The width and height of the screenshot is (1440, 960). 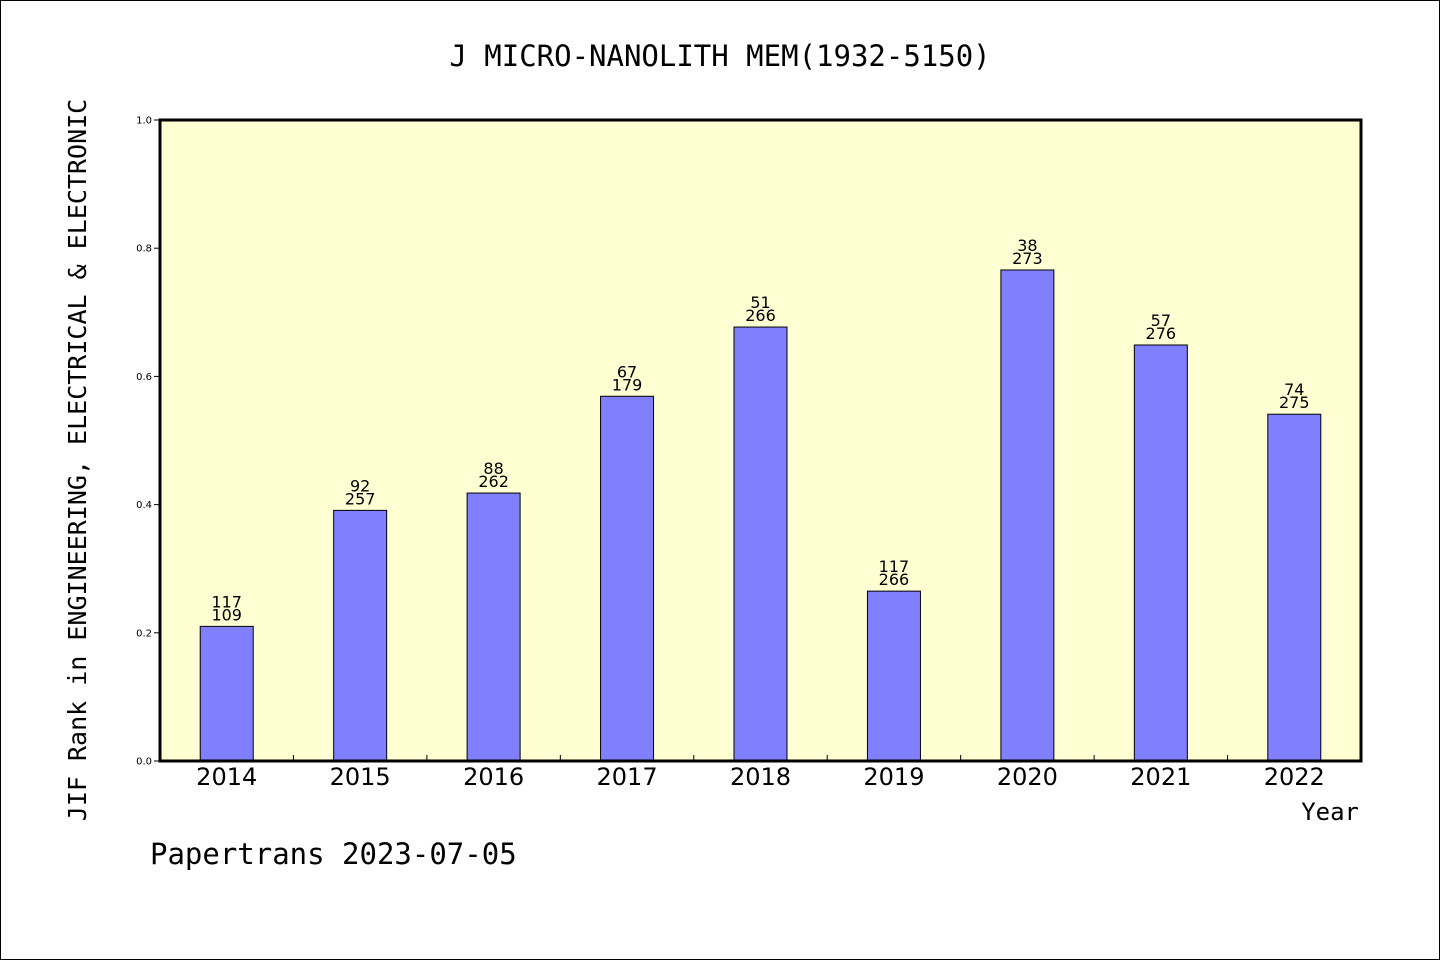 What do you see at coordinates (1027, 515) in the screenshot?
I see `bar-2020` at bounding box center [1027, 515].